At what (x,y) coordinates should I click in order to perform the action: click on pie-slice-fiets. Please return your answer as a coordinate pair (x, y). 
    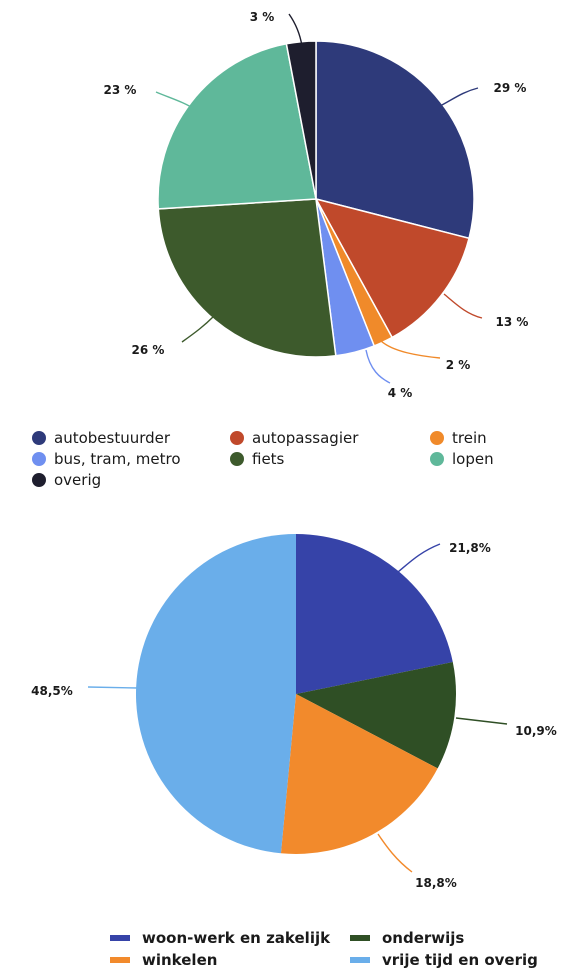
    Looking at the image, I should click on (247, 278).